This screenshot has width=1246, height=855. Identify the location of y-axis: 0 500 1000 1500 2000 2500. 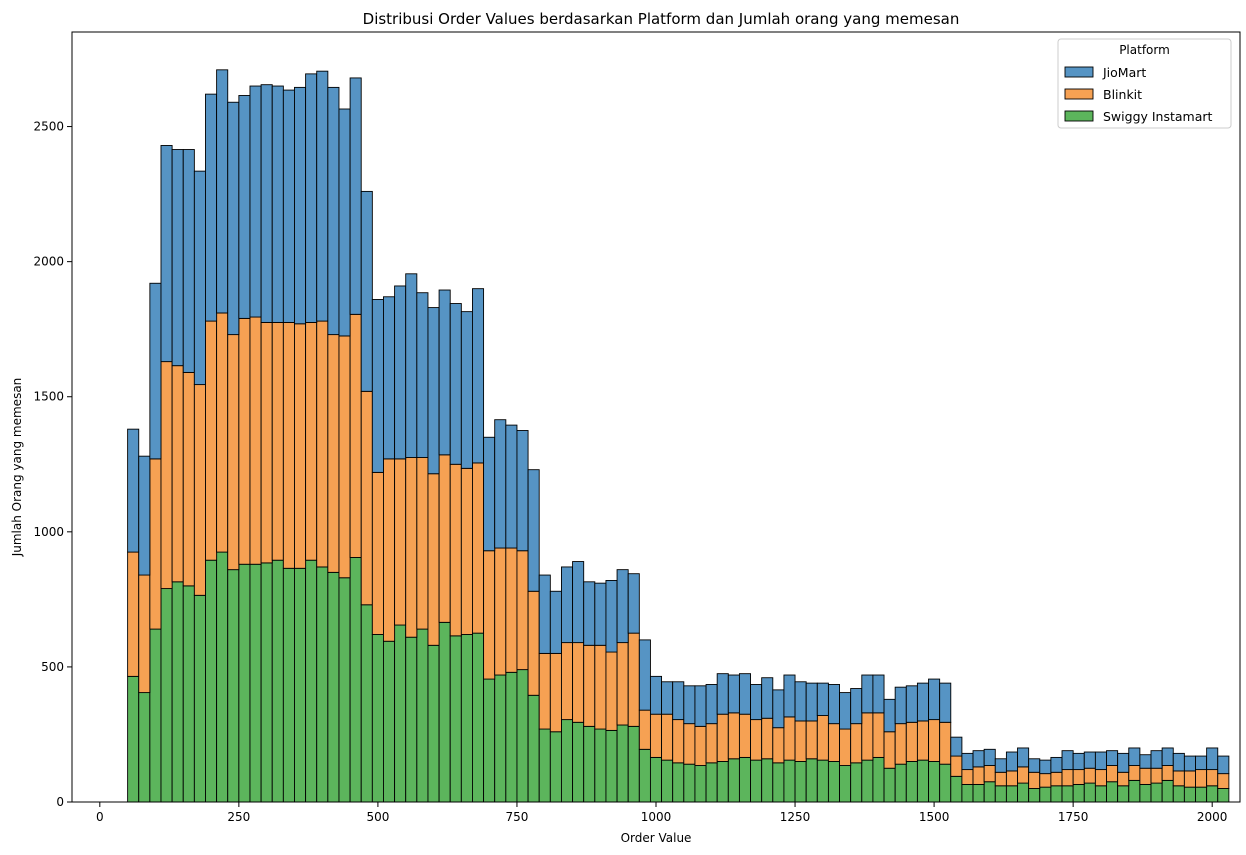
(52, 464).